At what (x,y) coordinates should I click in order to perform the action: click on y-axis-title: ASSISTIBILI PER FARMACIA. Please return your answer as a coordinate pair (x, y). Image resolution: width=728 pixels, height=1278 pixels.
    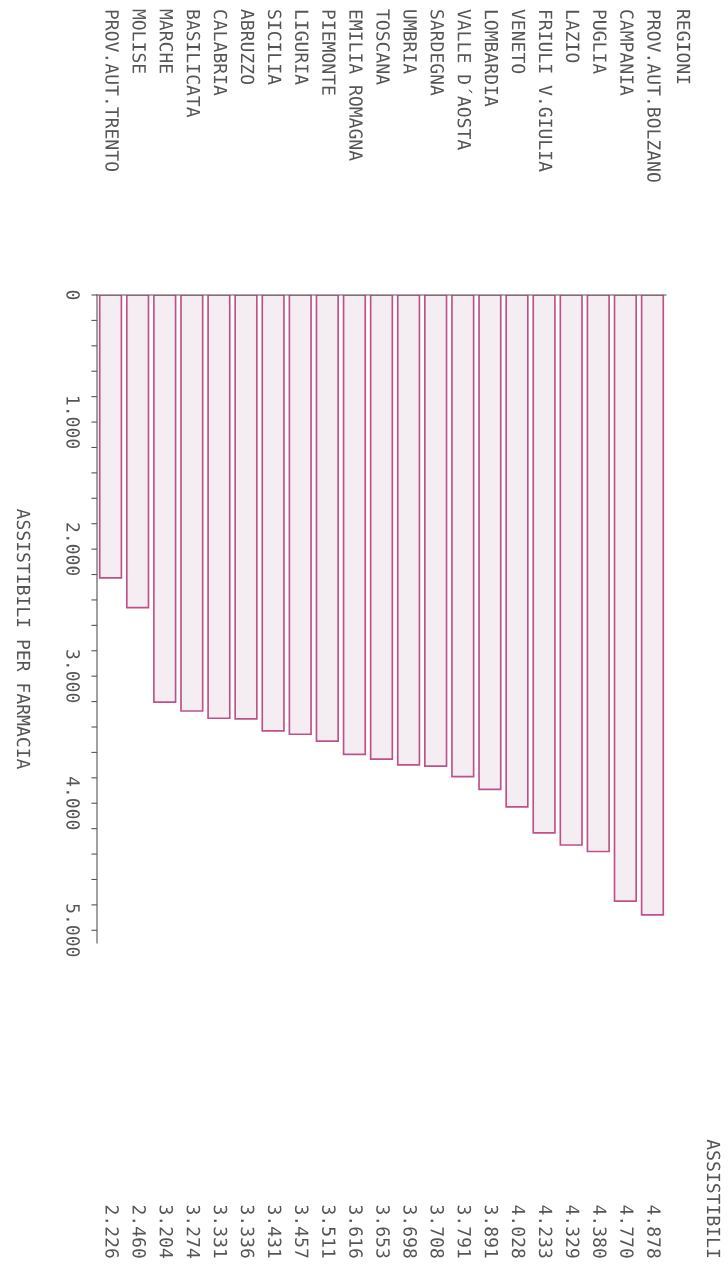
    Looking at the image, I should click on (23, 639).